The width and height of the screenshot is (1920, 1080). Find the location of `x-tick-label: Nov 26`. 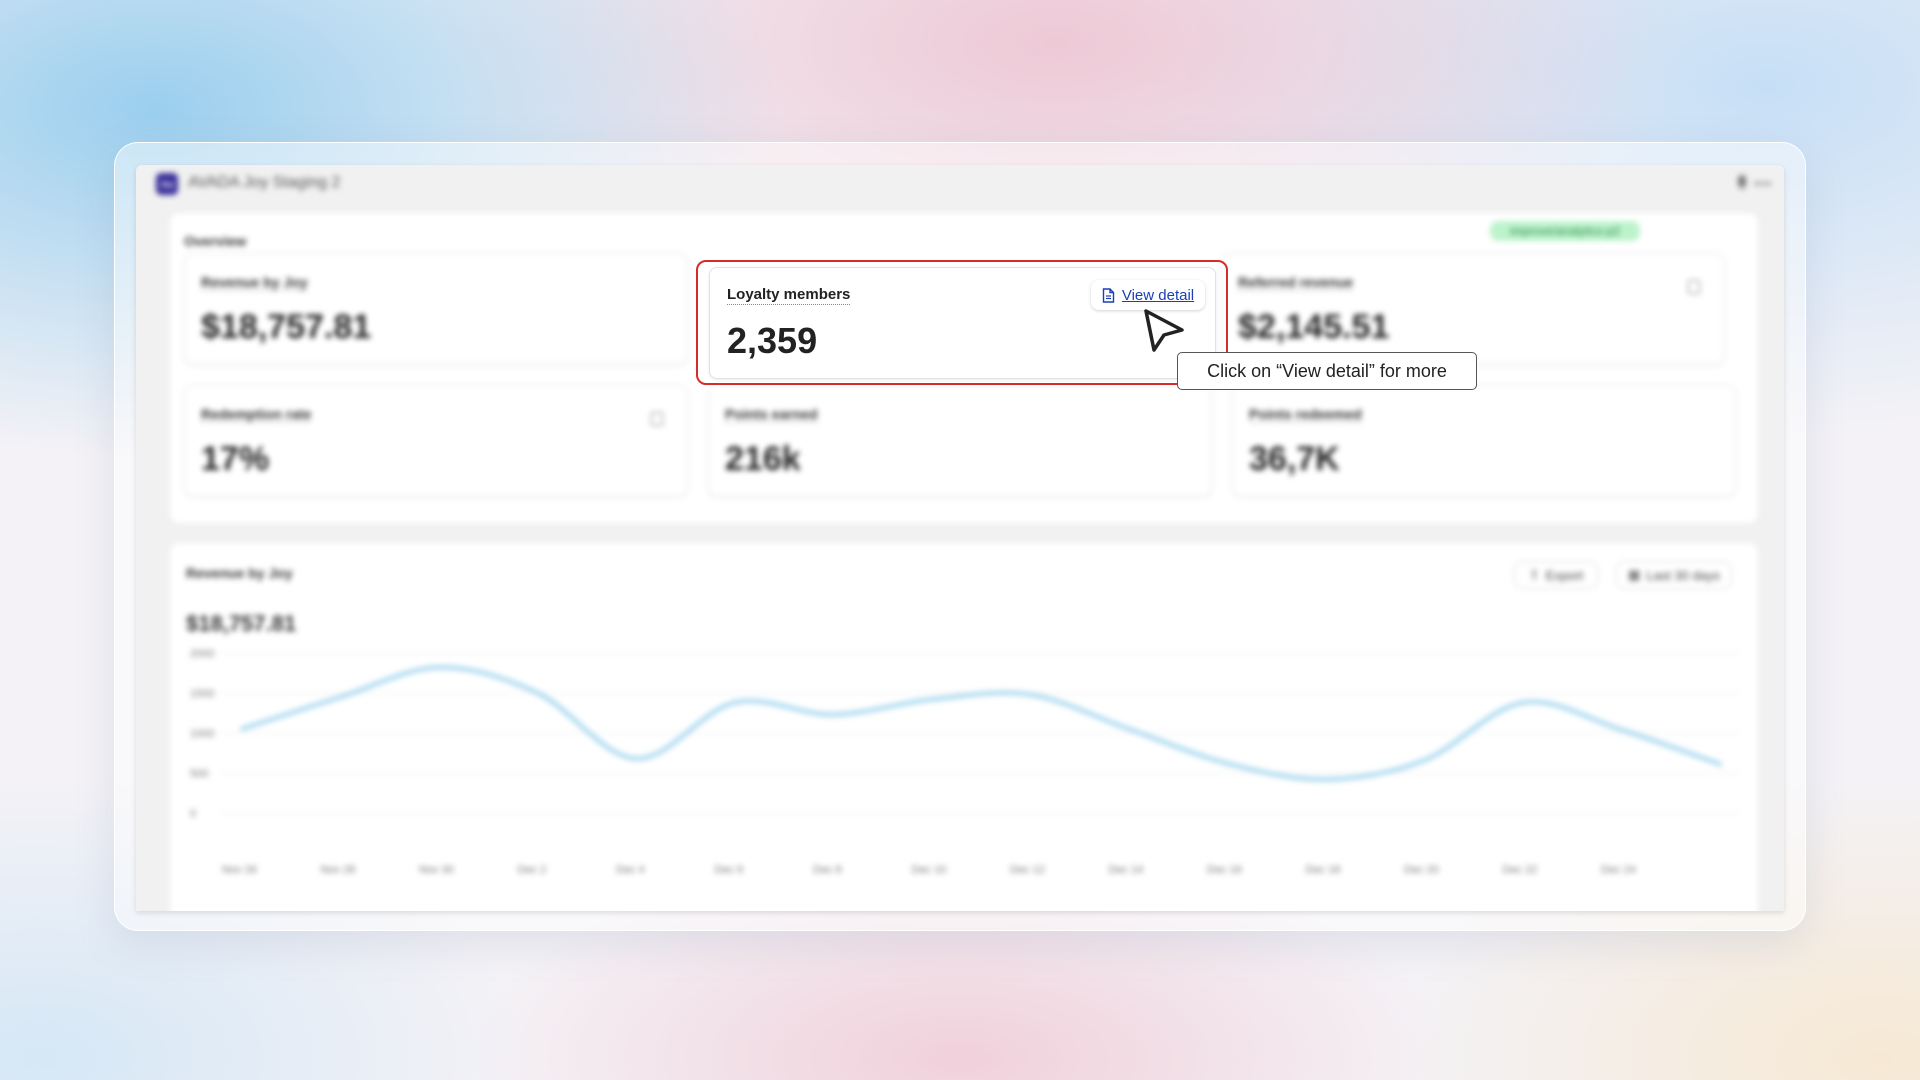

x-tick-label: Nov 26 is located at coordinates (239, 870).